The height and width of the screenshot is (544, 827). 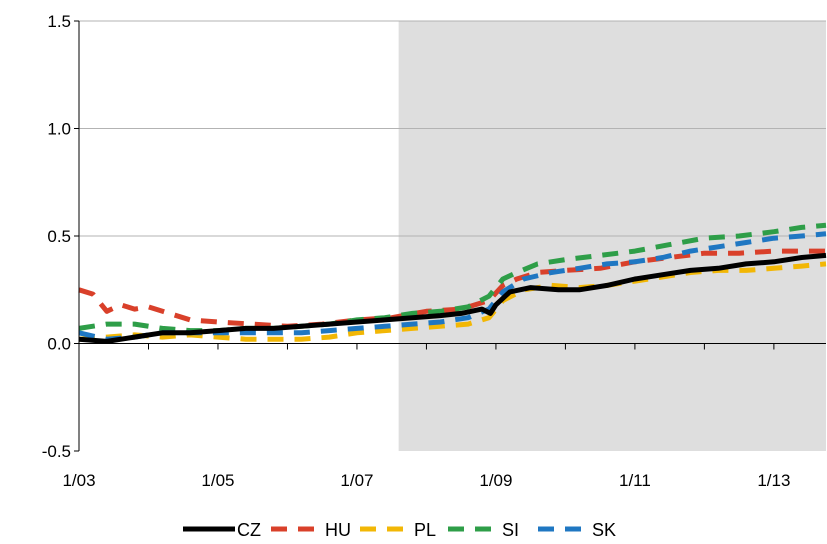 What do you see at coordinates (604, 530) in the screenshot?
I see `legend-label-sk: SK` at bounding box center [604, 530].